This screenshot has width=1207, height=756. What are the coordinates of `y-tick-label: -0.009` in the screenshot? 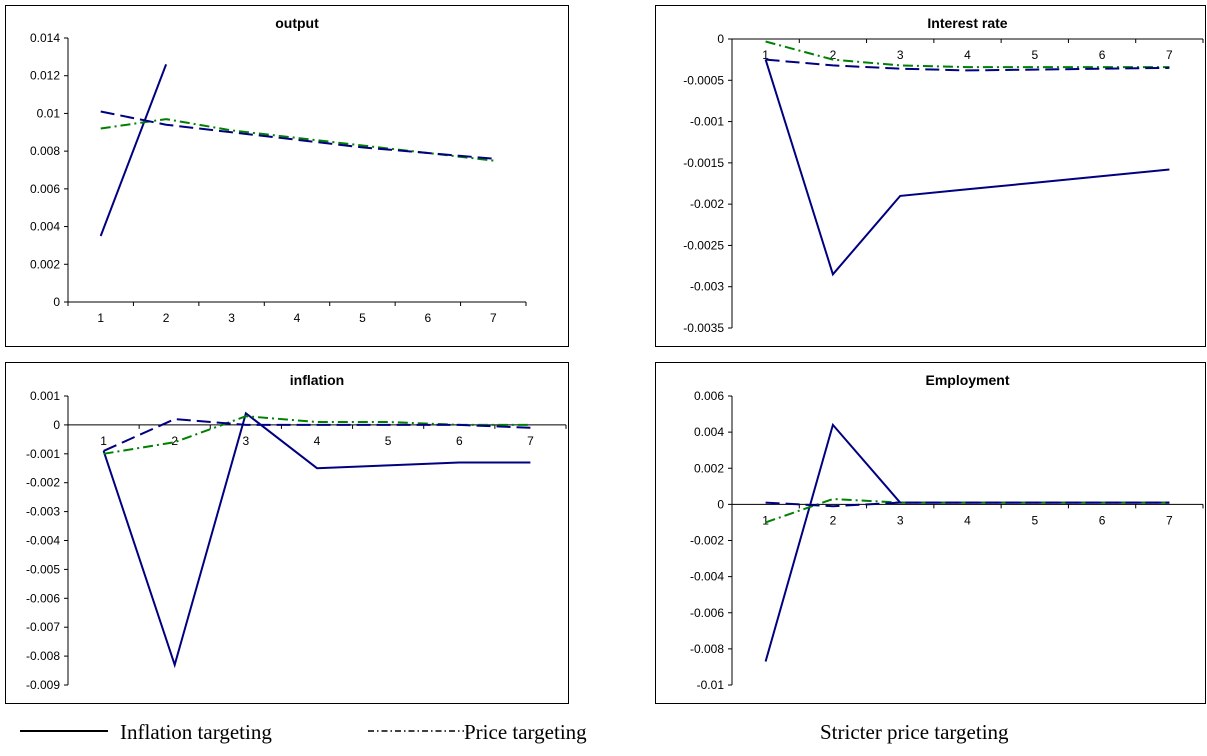 It's located at (43, 685).